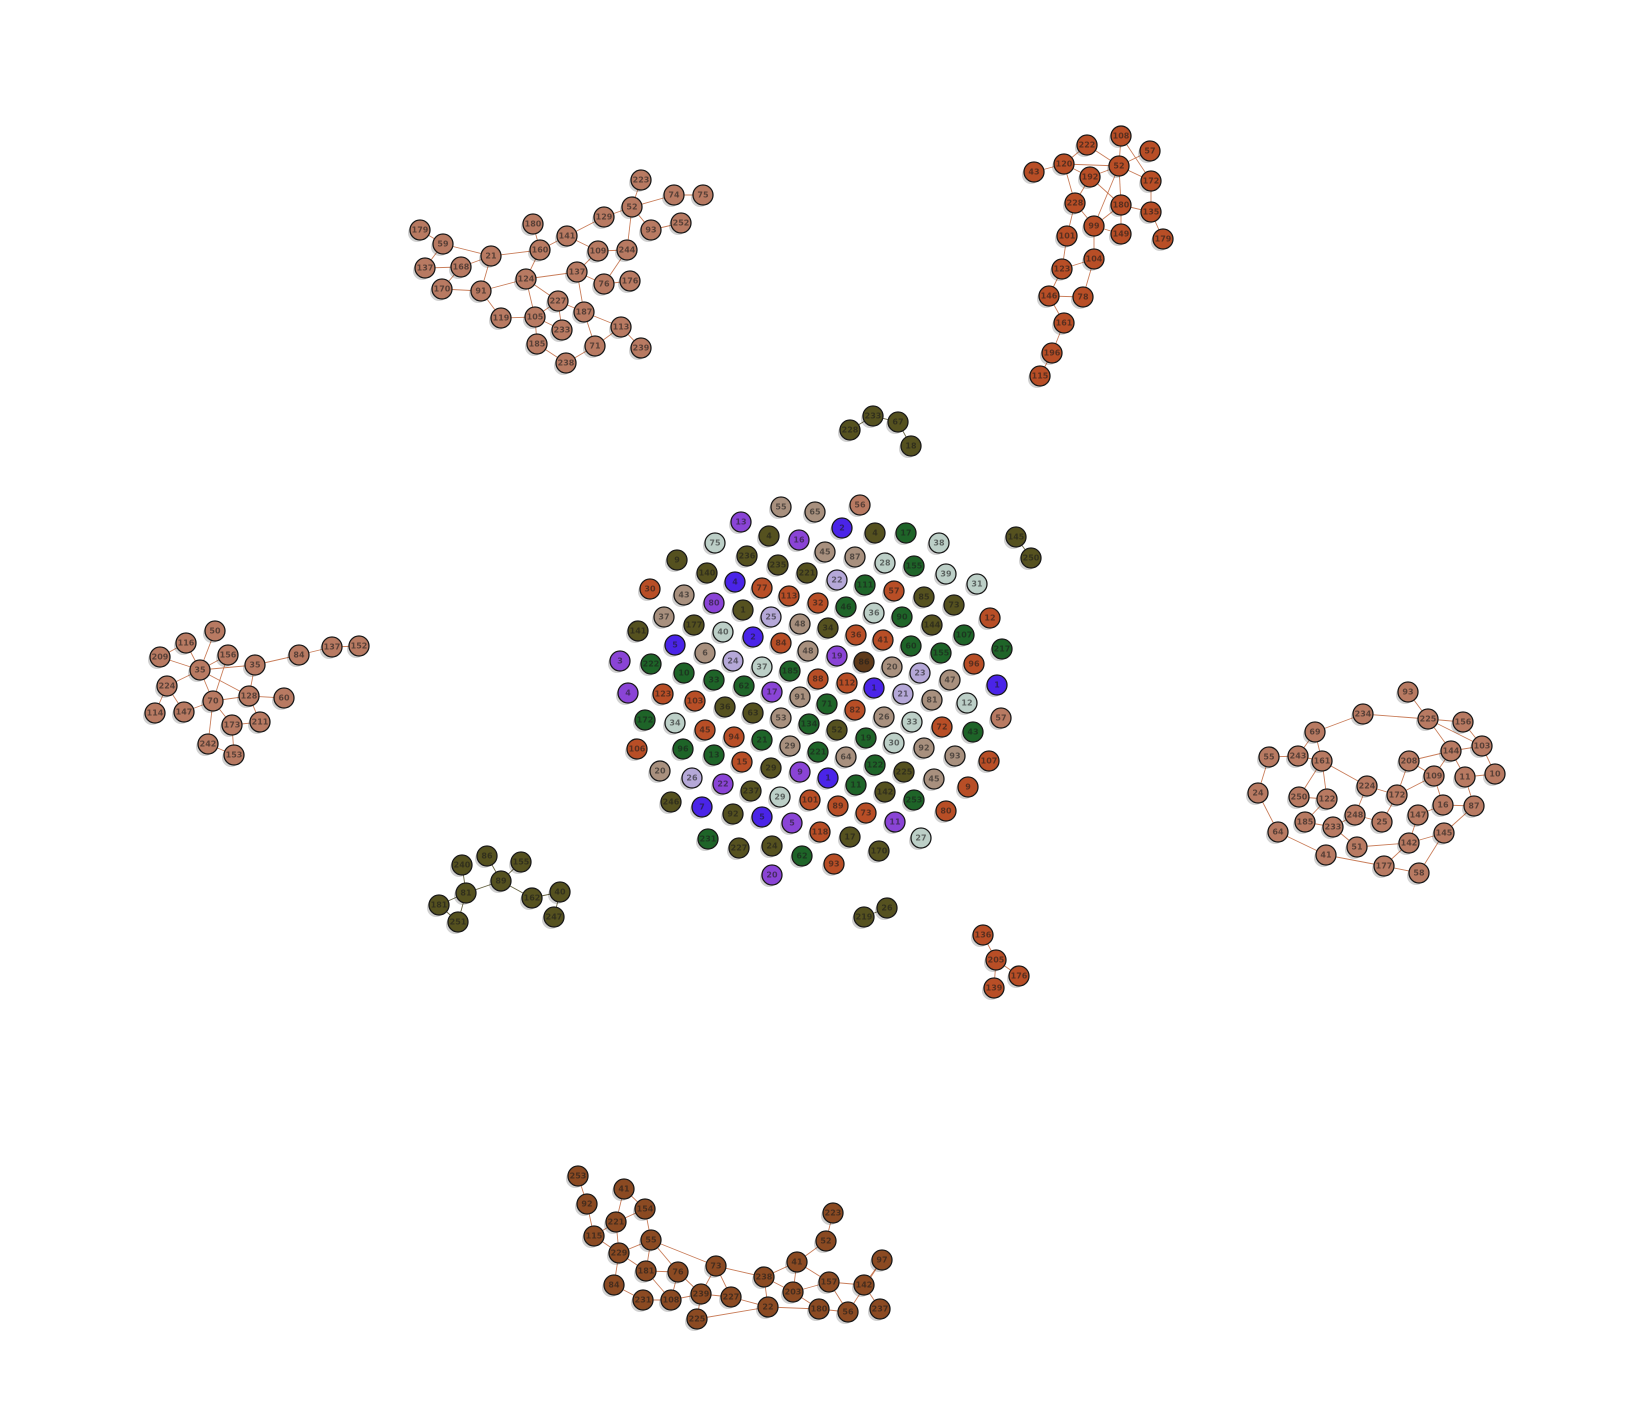 The image size is (1628, 1408). Describe the element at coordinates (1018, 977) in the screenshot. I see `node-group-bottom-right-small: 176` at that location.